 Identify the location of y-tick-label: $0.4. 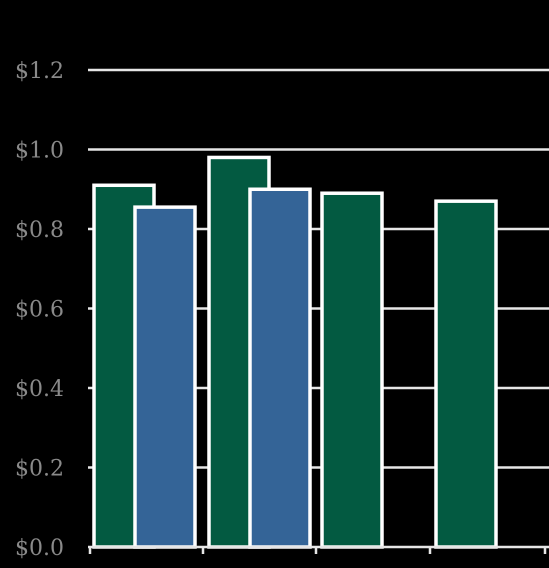
(39, 389).